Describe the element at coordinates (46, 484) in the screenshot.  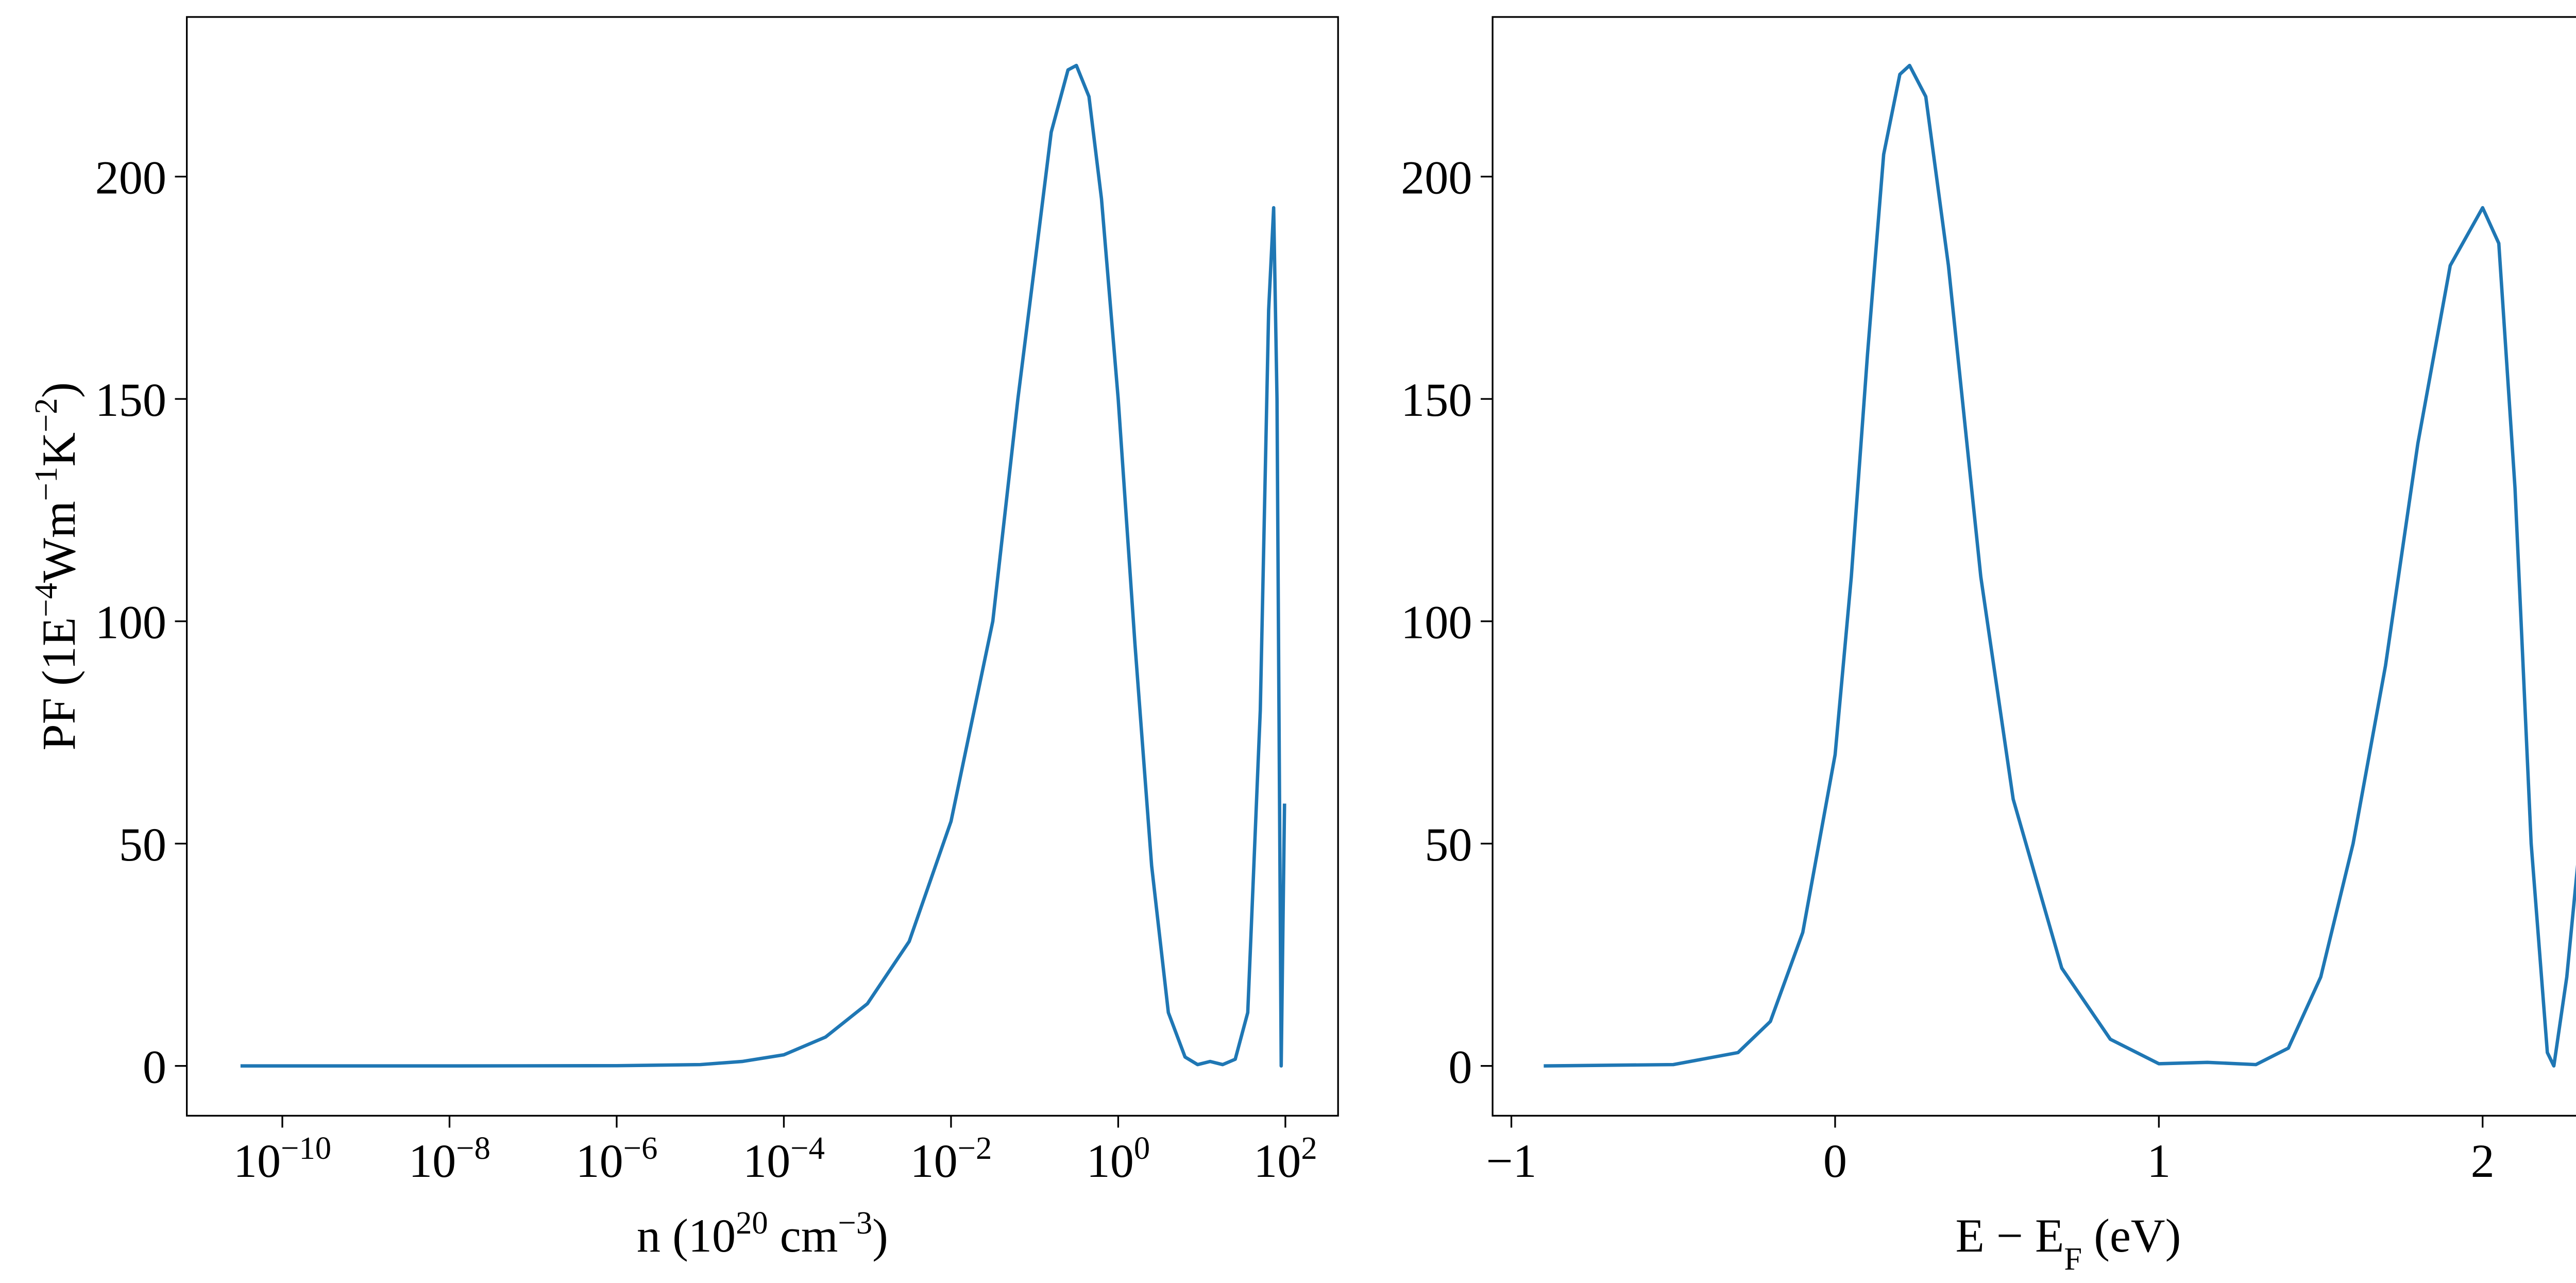
I see `label-part: −1` at that location.